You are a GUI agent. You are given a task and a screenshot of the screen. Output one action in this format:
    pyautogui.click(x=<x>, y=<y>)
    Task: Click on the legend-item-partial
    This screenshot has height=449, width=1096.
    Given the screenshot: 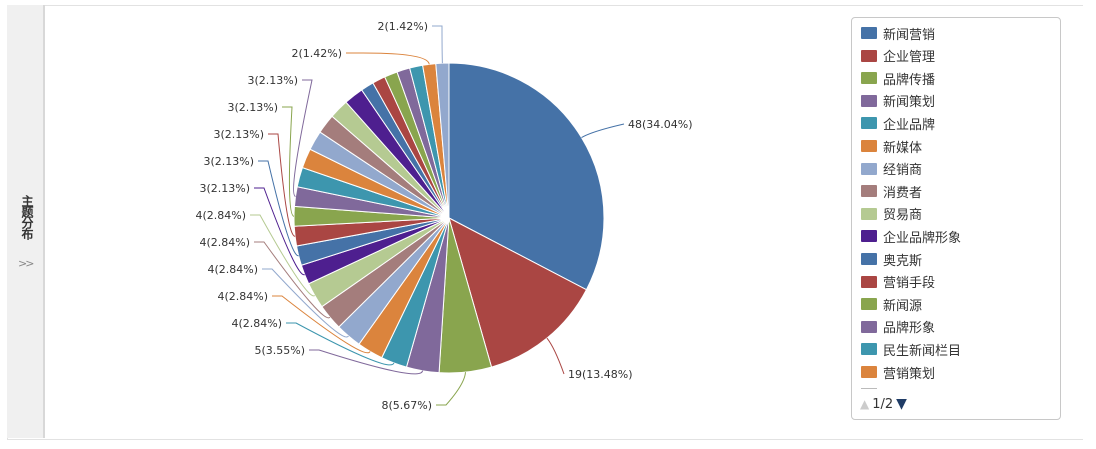 What is the action you would take?
    pyautogui.click(x=869, y=390)
    